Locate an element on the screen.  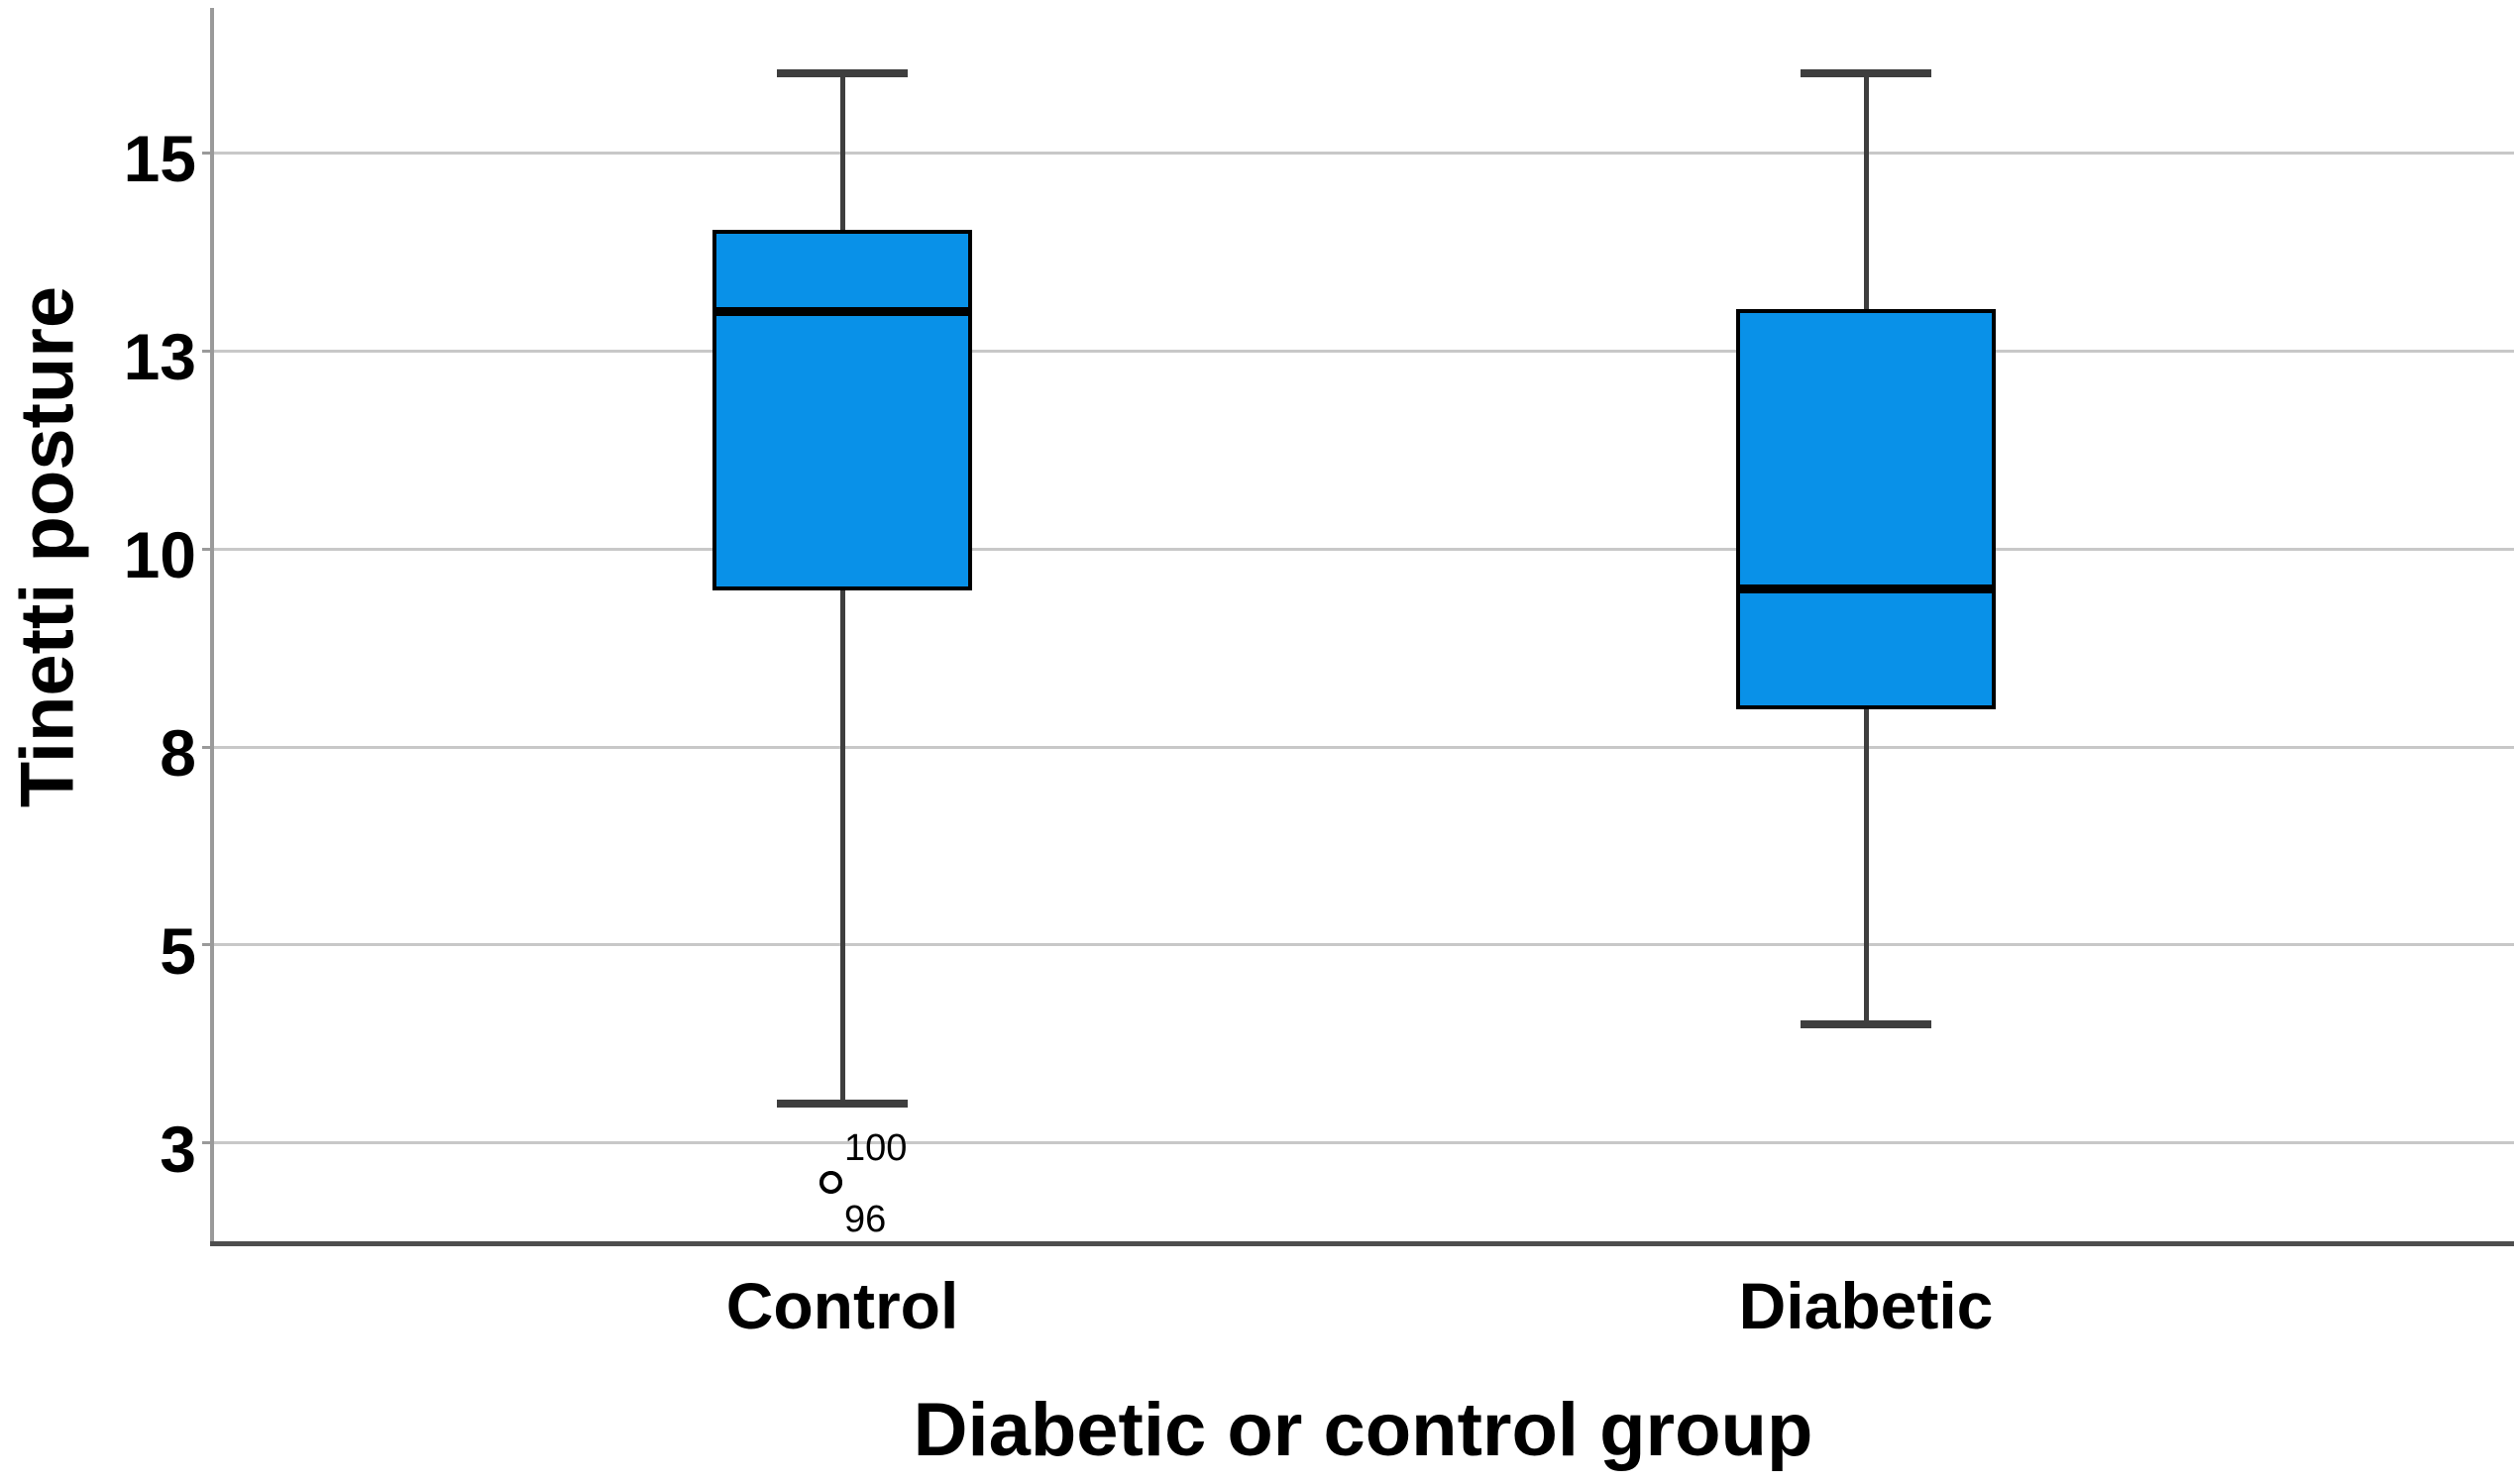
median-line-control is located at coordinates (842, 311).